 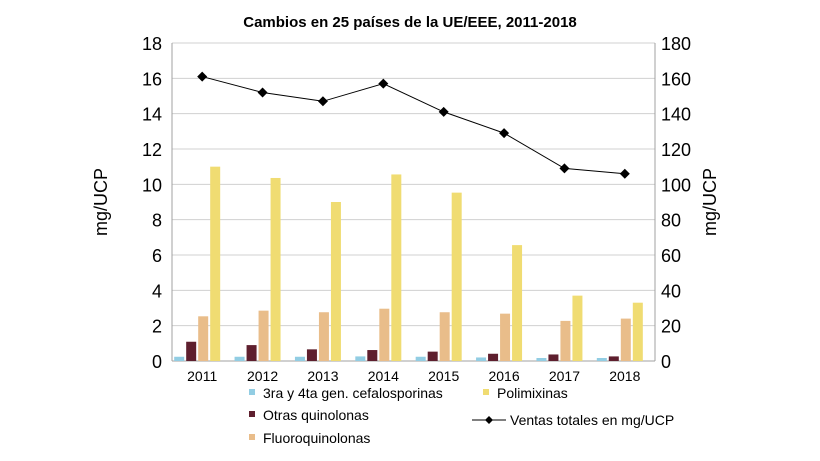 I want to click on x-tick-label: 2015, so click(x=443, y=376).